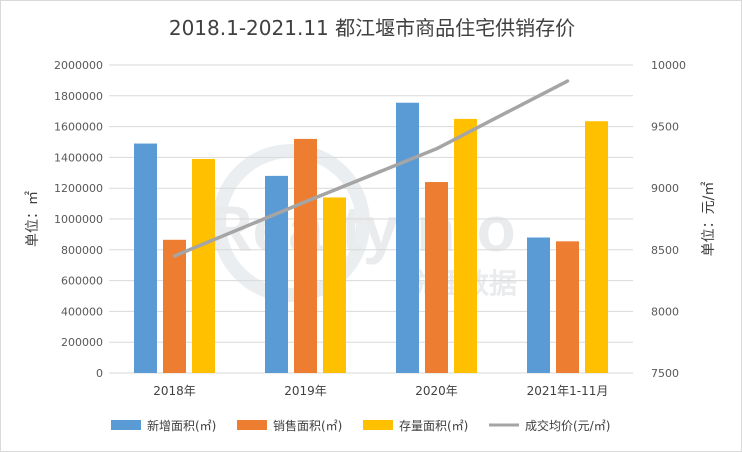  Describe the element at coordinates (360, 425) in the screenshot. I see `legend: 新增面积(㎡) 销售面积(㎡) 存量面积(㎡) 成交均价(元/㎡)` at that location.